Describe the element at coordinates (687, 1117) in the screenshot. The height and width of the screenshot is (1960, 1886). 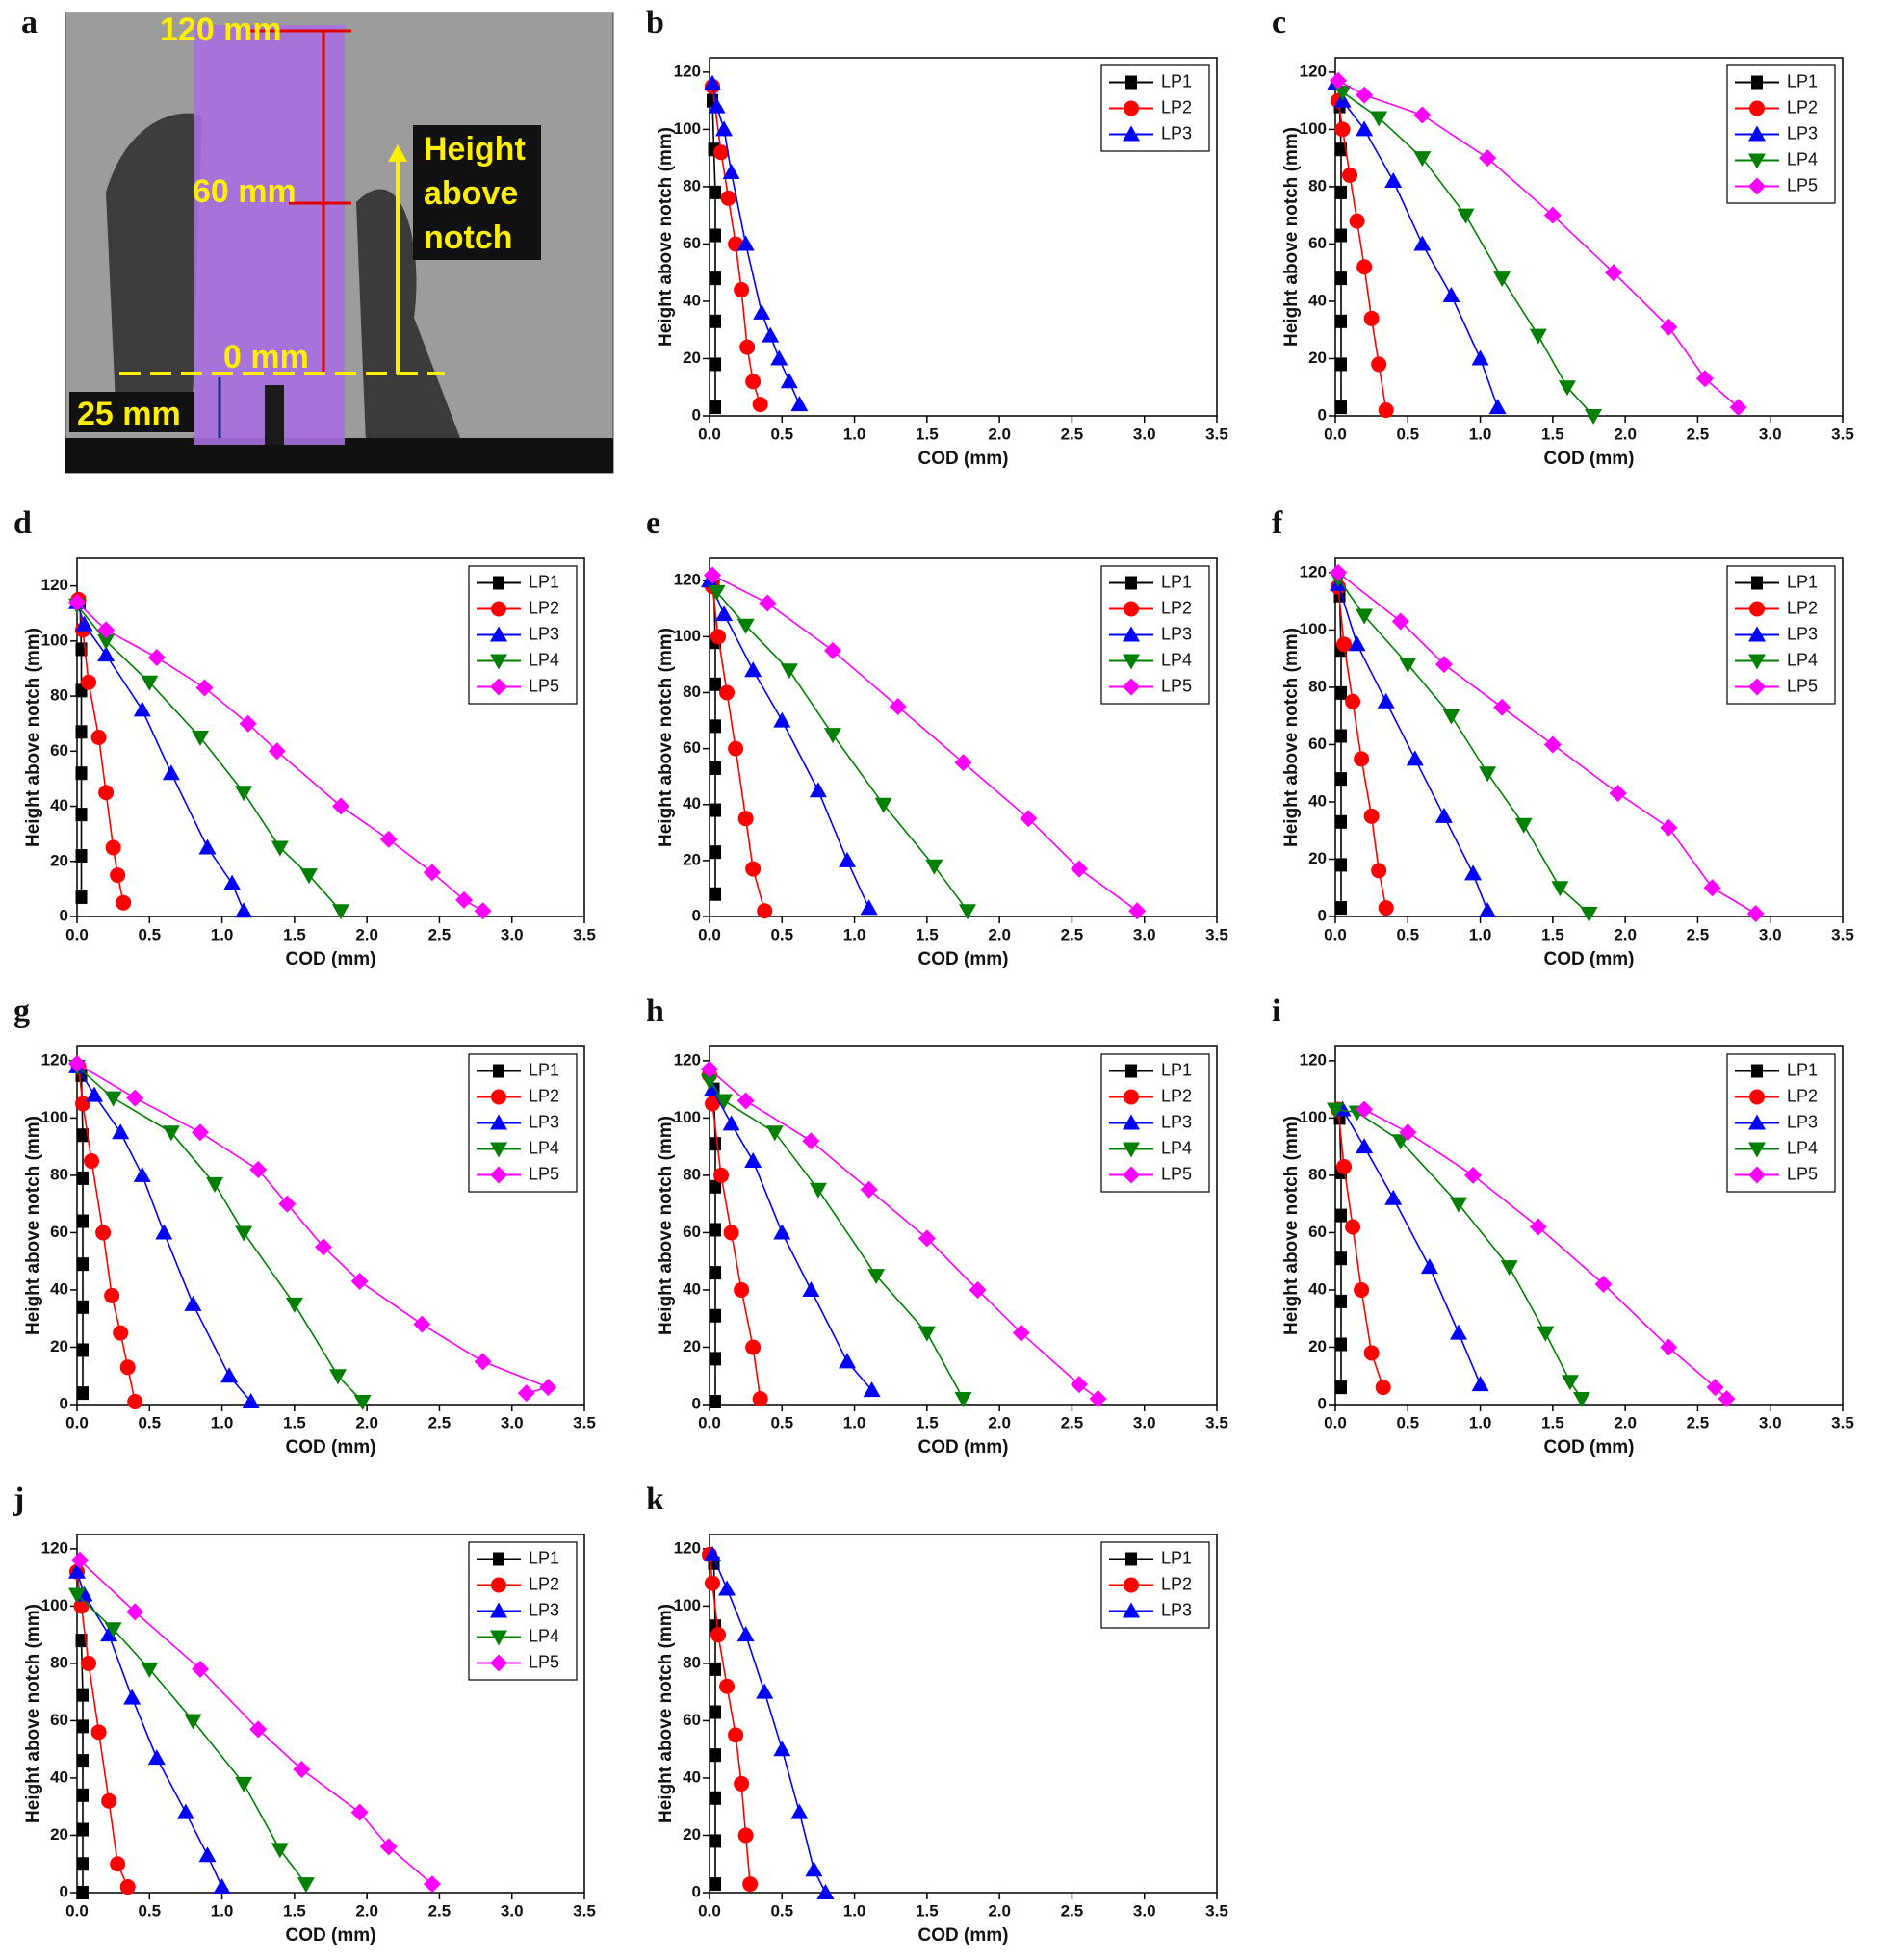
I see `y-tick-label: 100` at that location.